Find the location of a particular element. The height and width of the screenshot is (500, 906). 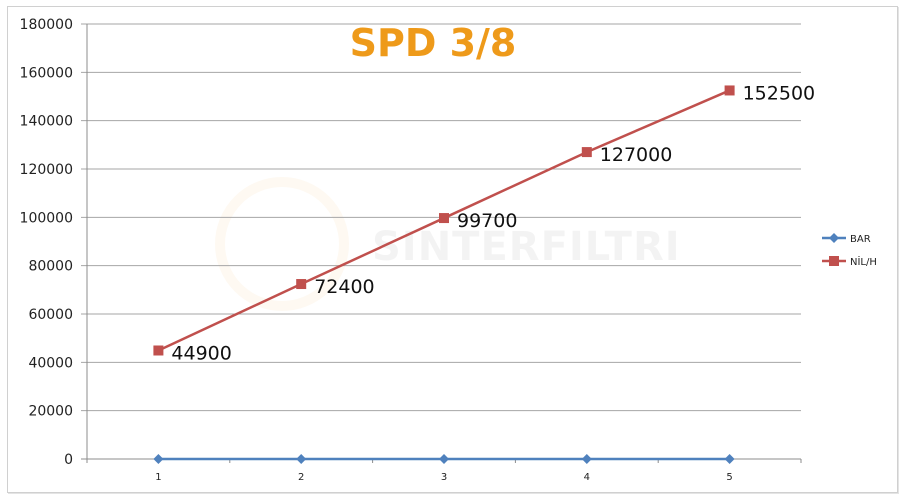

watermark-text: SINTERFILTRI is located at coordinates (526, 247).